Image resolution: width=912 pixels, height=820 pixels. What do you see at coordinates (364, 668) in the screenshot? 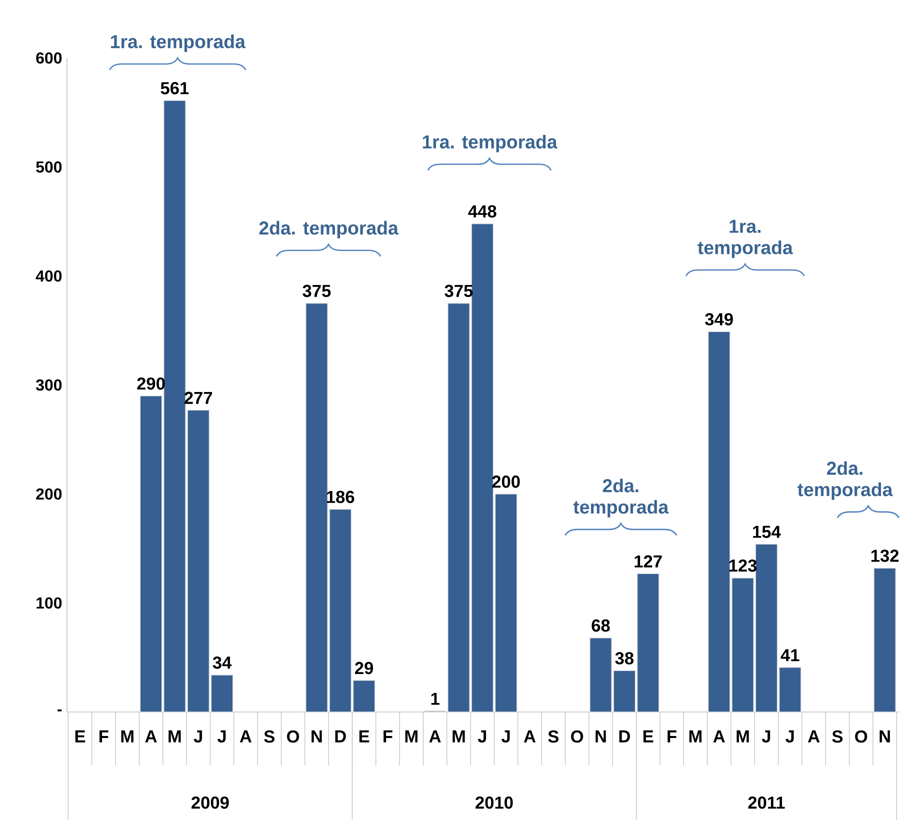
I see `data-label: 29` at bounding box center [364, 668].